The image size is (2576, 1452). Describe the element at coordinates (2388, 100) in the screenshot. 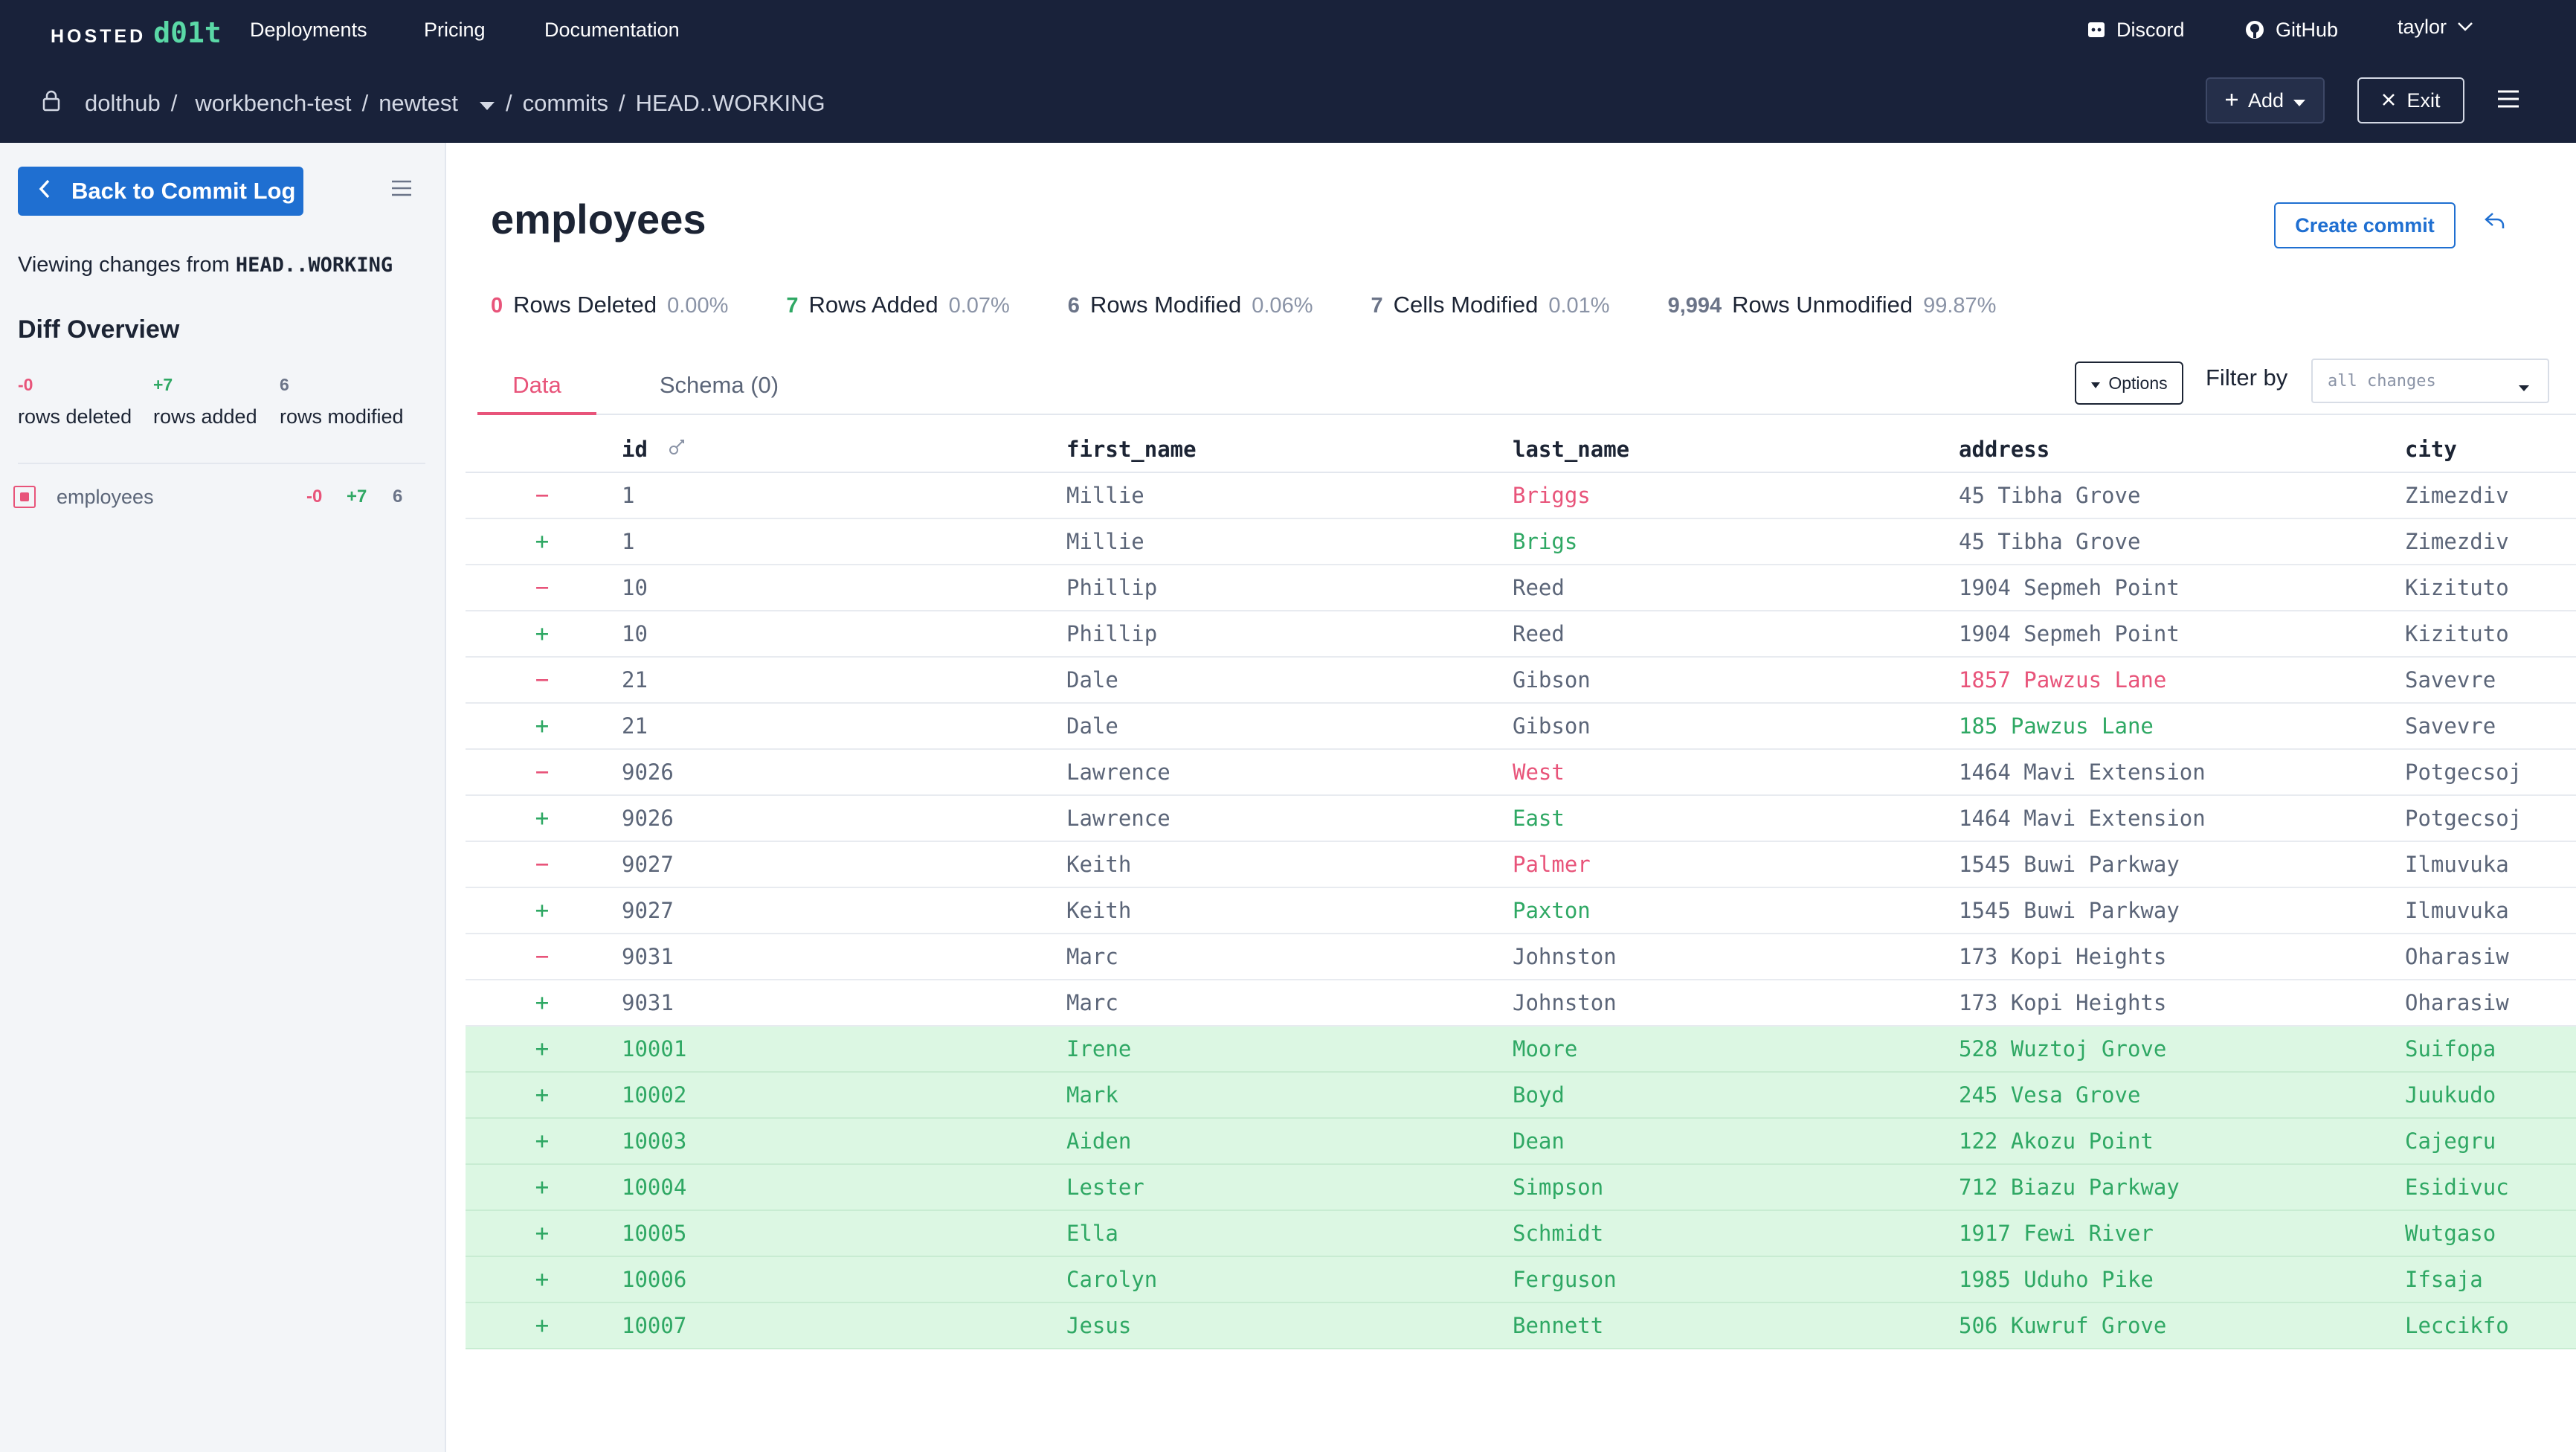

I see `close-icon` at that location.